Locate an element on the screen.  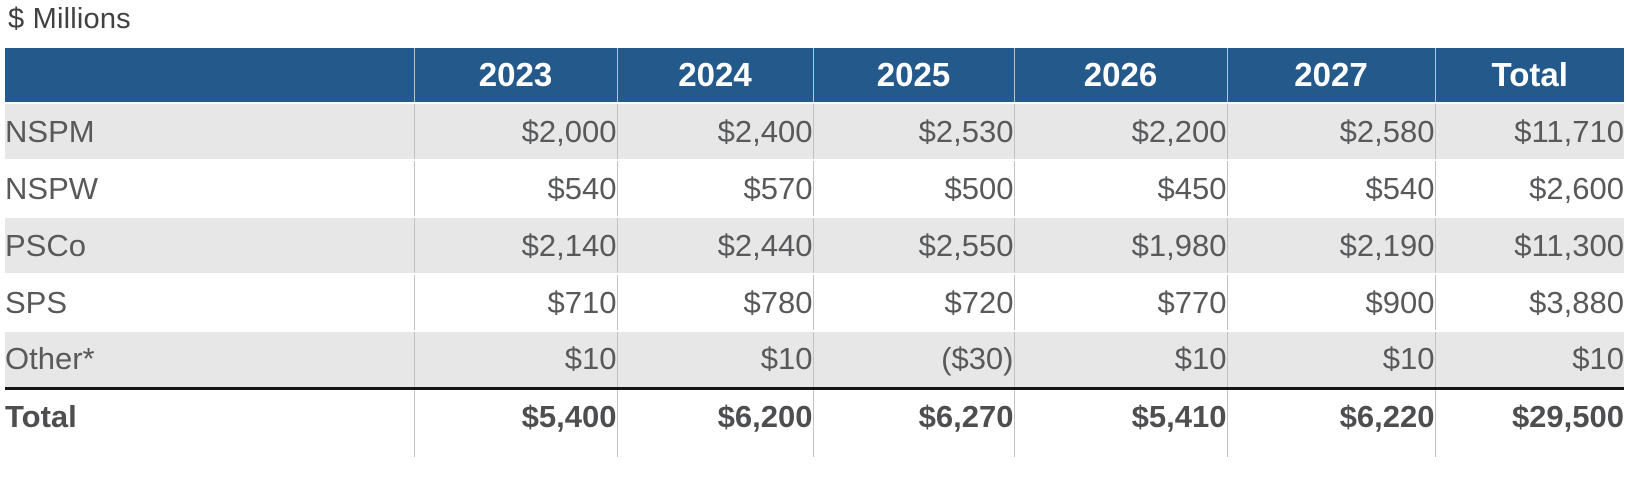
value-cell: $770 is located at coordinates (1120, 302).